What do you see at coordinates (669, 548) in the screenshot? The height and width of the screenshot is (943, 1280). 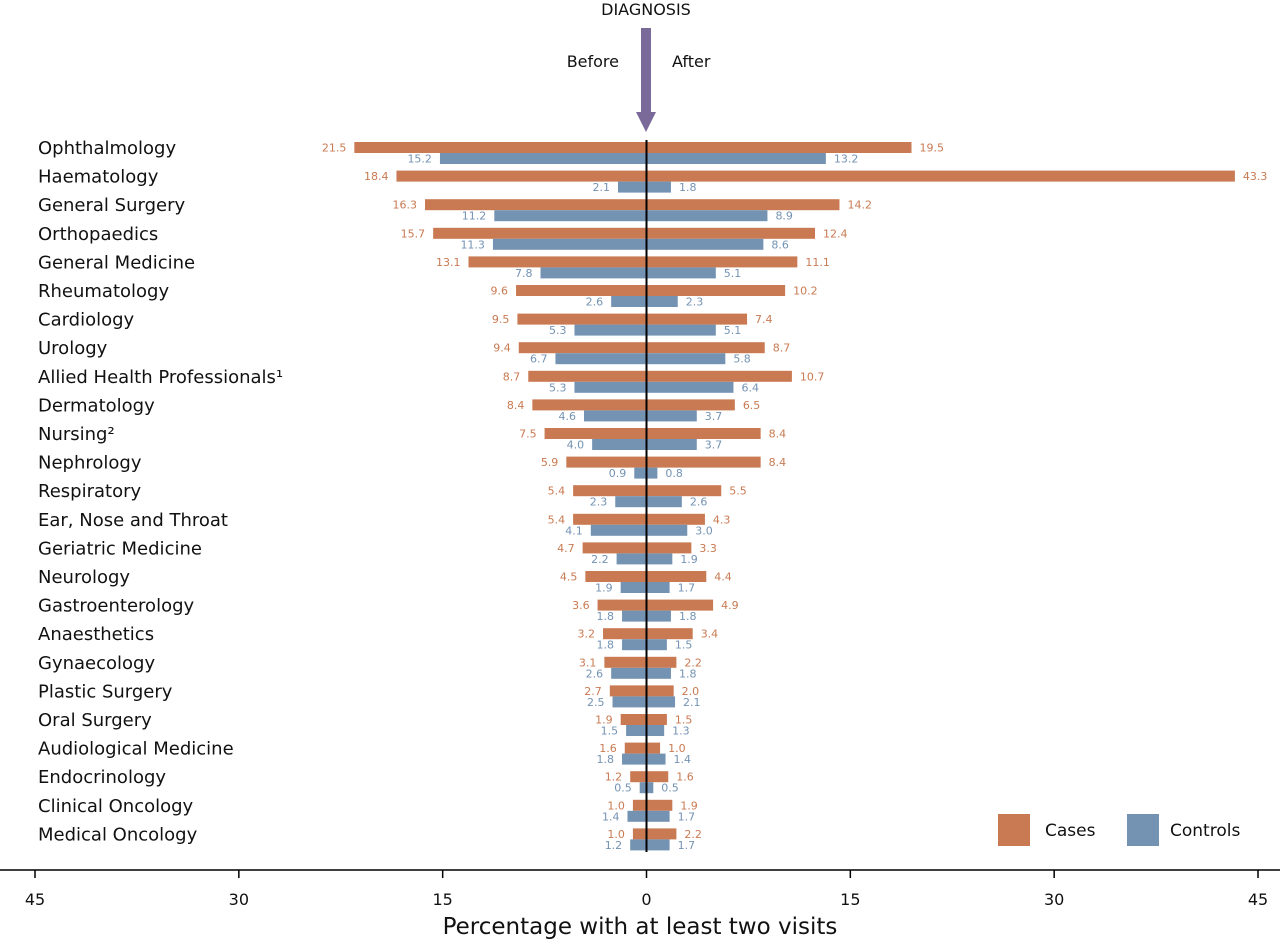 I see `bar-cases-after-geriatric-medicine` at bounding box center [669, 548].